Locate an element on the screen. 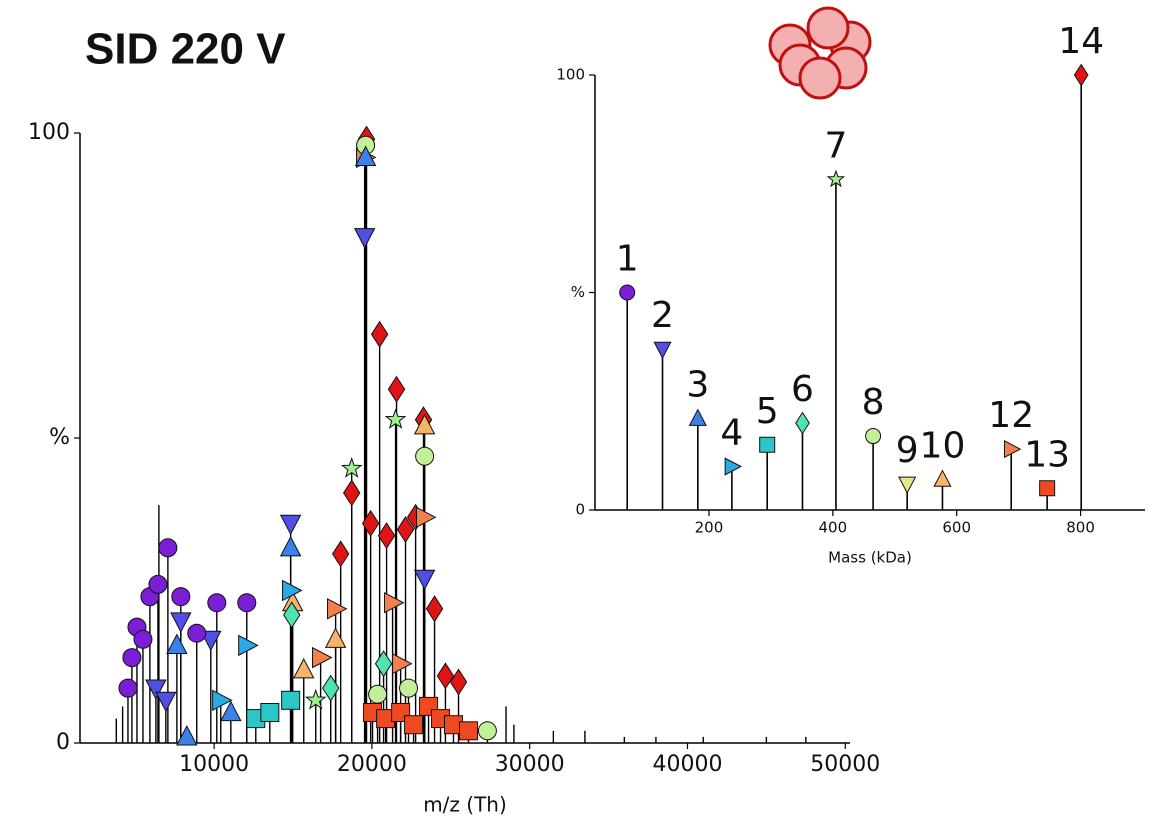  peak-label: 2 is located at coordinates (662, 315).